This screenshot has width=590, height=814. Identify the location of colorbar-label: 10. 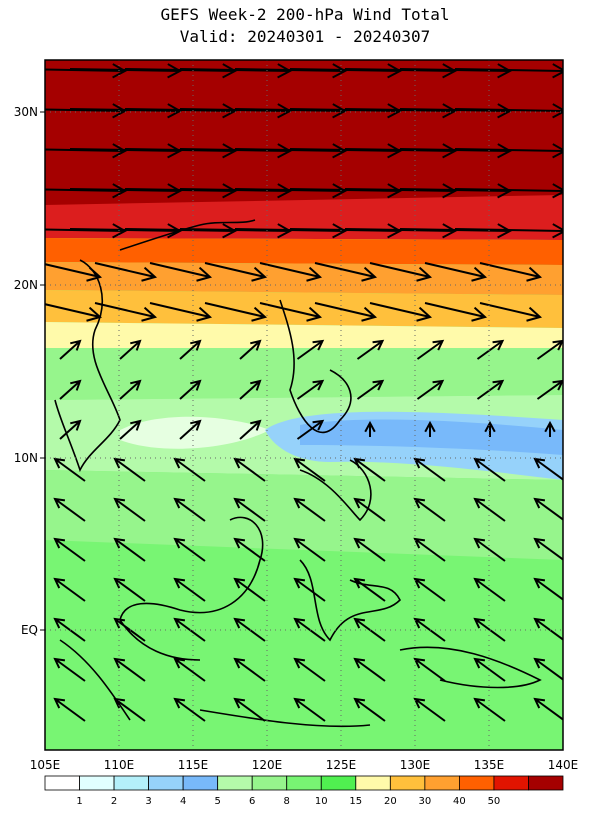
(321, 801).